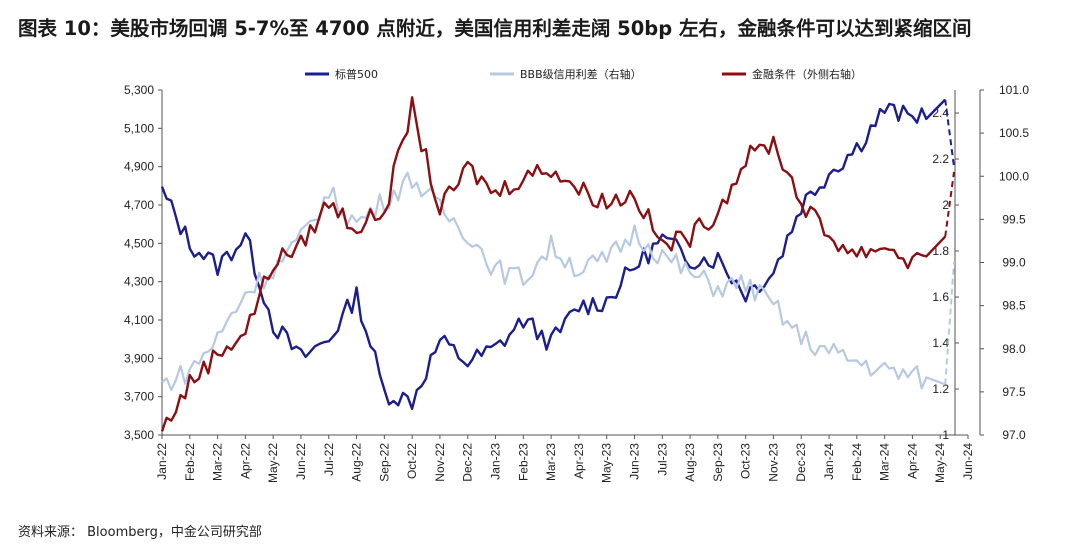 The height and width of the screenshot is (547, 1071). Describe the element at coordinates (912, 461) in the screenshot. I see `x-tick-label: Apr-24` at that location.